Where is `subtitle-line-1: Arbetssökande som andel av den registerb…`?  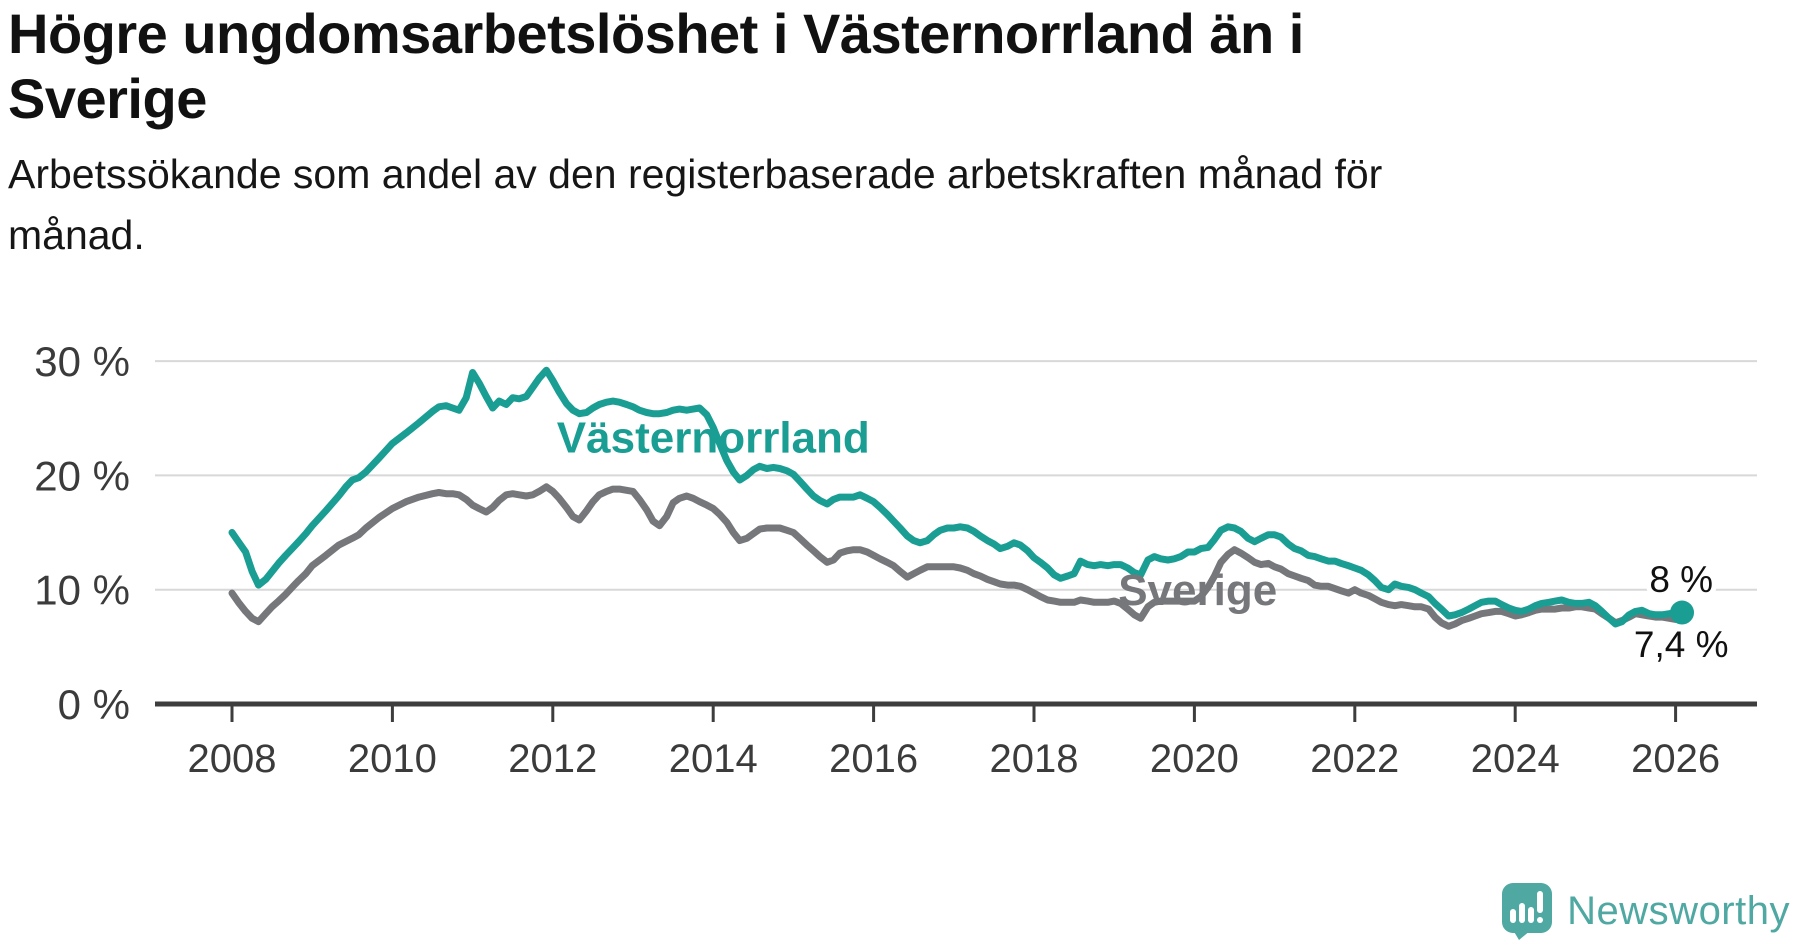
subtitle-line-1: Arbetssökande som andel av den registerb… is located at coordinates (695, 173).